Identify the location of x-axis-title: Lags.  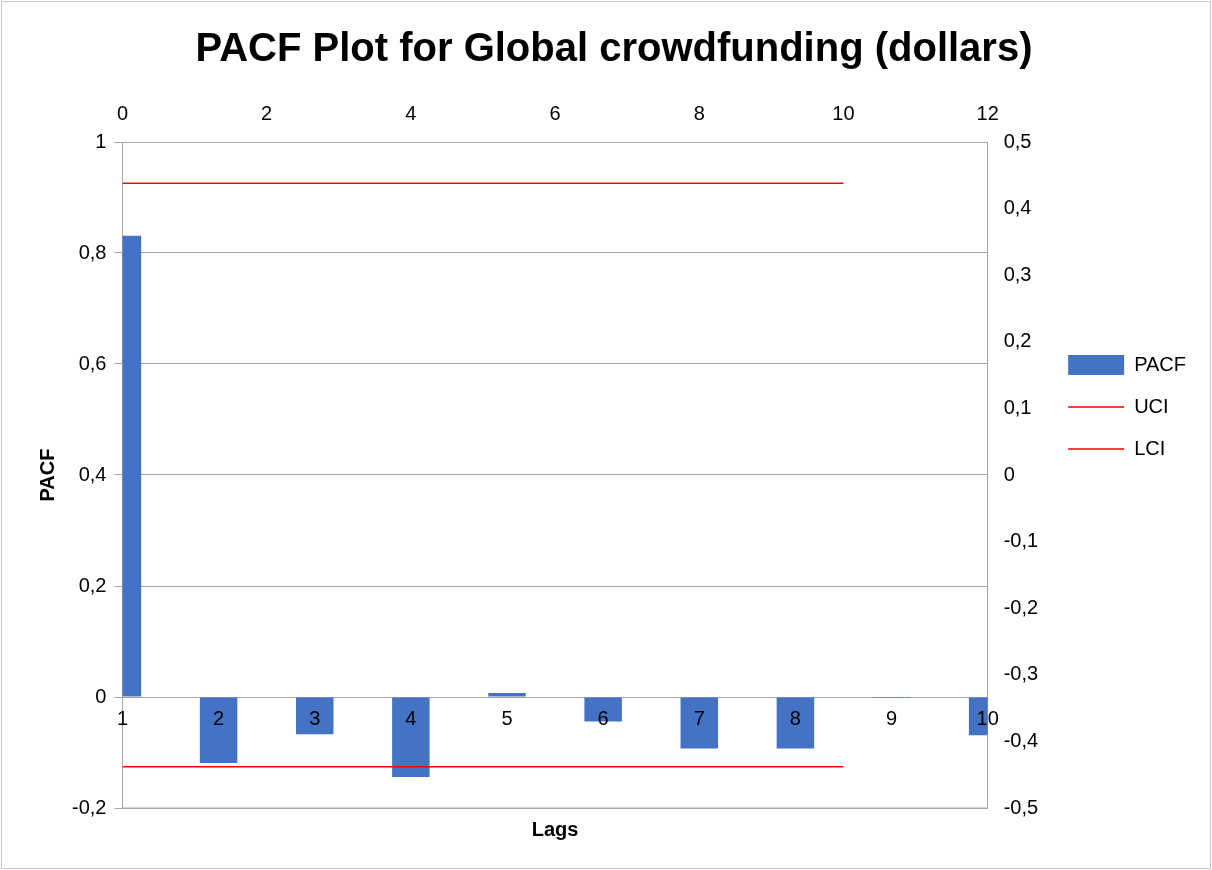
(555, 828).